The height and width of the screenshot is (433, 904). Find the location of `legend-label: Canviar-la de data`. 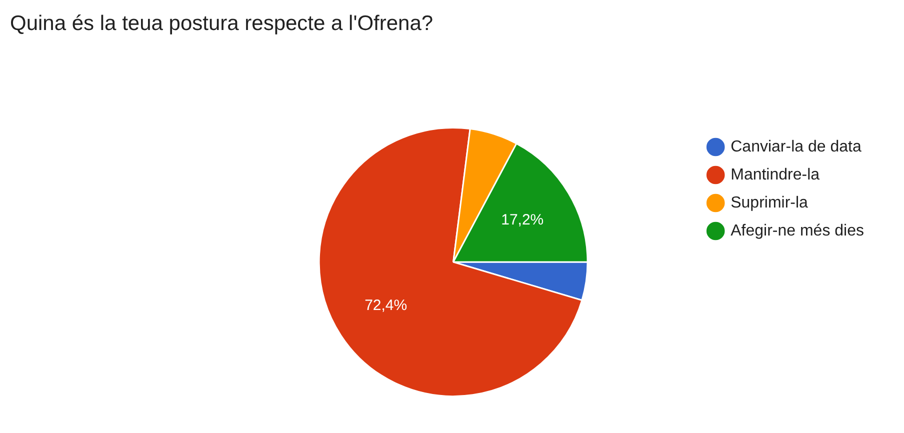

legend-label: Canviar-la de data is located at coordinates (796, 147).